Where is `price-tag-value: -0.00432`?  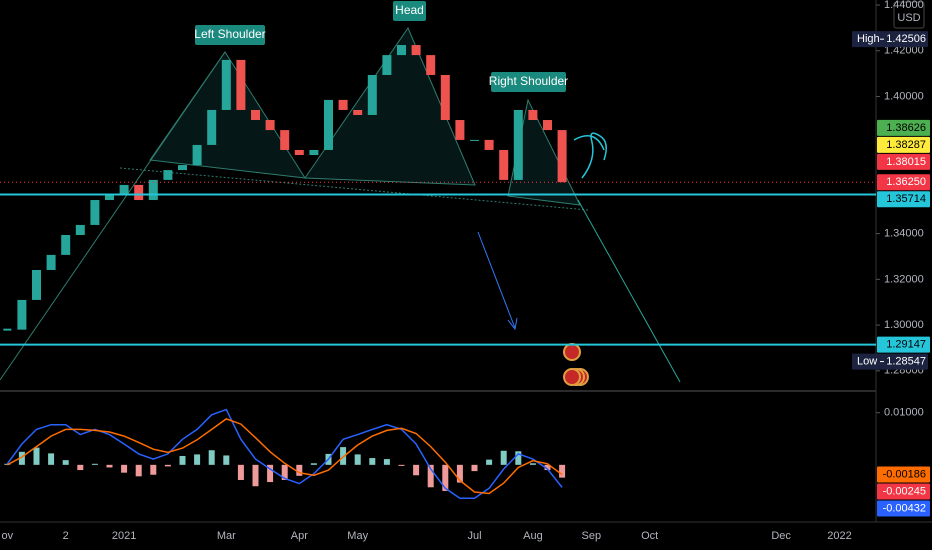
price-tag-value: -0.00432 is located at coordinates (904, 508).